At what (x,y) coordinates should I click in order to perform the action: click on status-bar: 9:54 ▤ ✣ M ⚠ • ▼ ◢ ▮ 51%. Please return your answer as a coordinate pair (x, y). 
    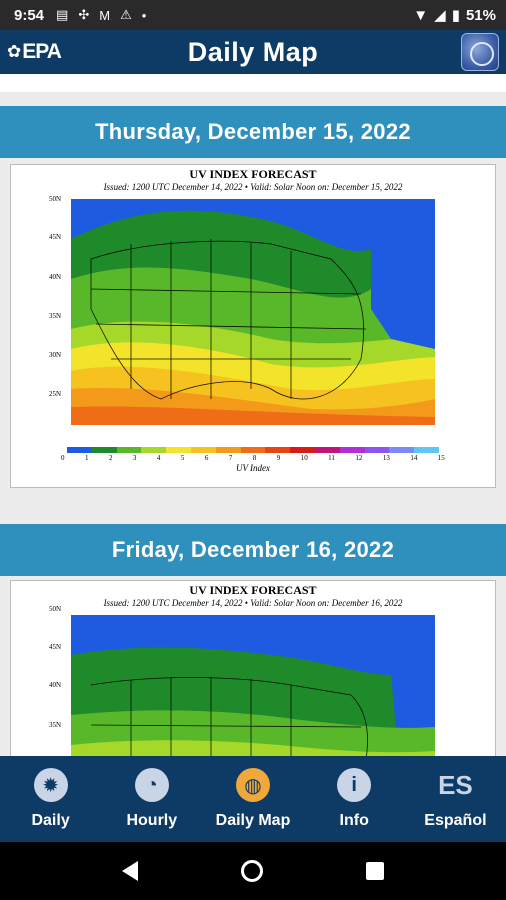
    Looking at the image, I should click on (253, 15).